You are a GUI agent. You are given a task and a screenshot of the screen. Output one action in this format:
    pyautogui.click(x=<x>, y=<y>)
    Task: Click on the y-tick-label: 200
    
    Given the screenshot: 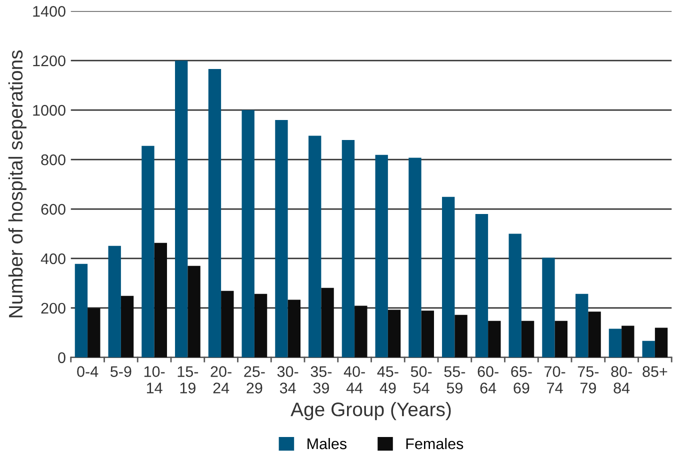 What is the action you would take?
    pyautogui.click(x=53, y=308)
    